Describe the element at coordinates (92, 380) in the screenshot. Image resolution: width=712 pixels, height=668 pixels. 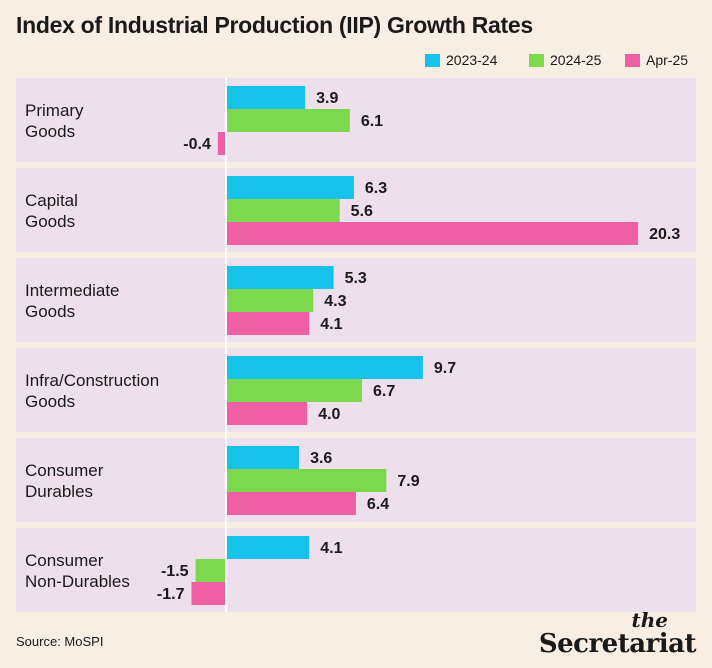
I see `category-label: Infra/Construction` at that location.